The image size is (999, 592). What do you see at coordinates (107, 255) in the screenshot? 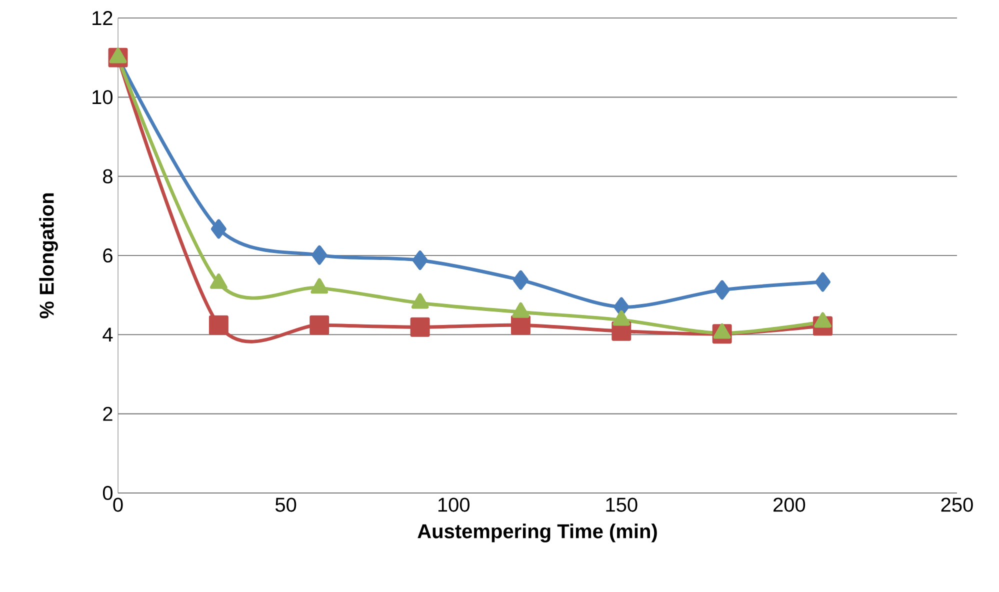
I see `y-tick-label: 6` at bounding box center [107, 255].